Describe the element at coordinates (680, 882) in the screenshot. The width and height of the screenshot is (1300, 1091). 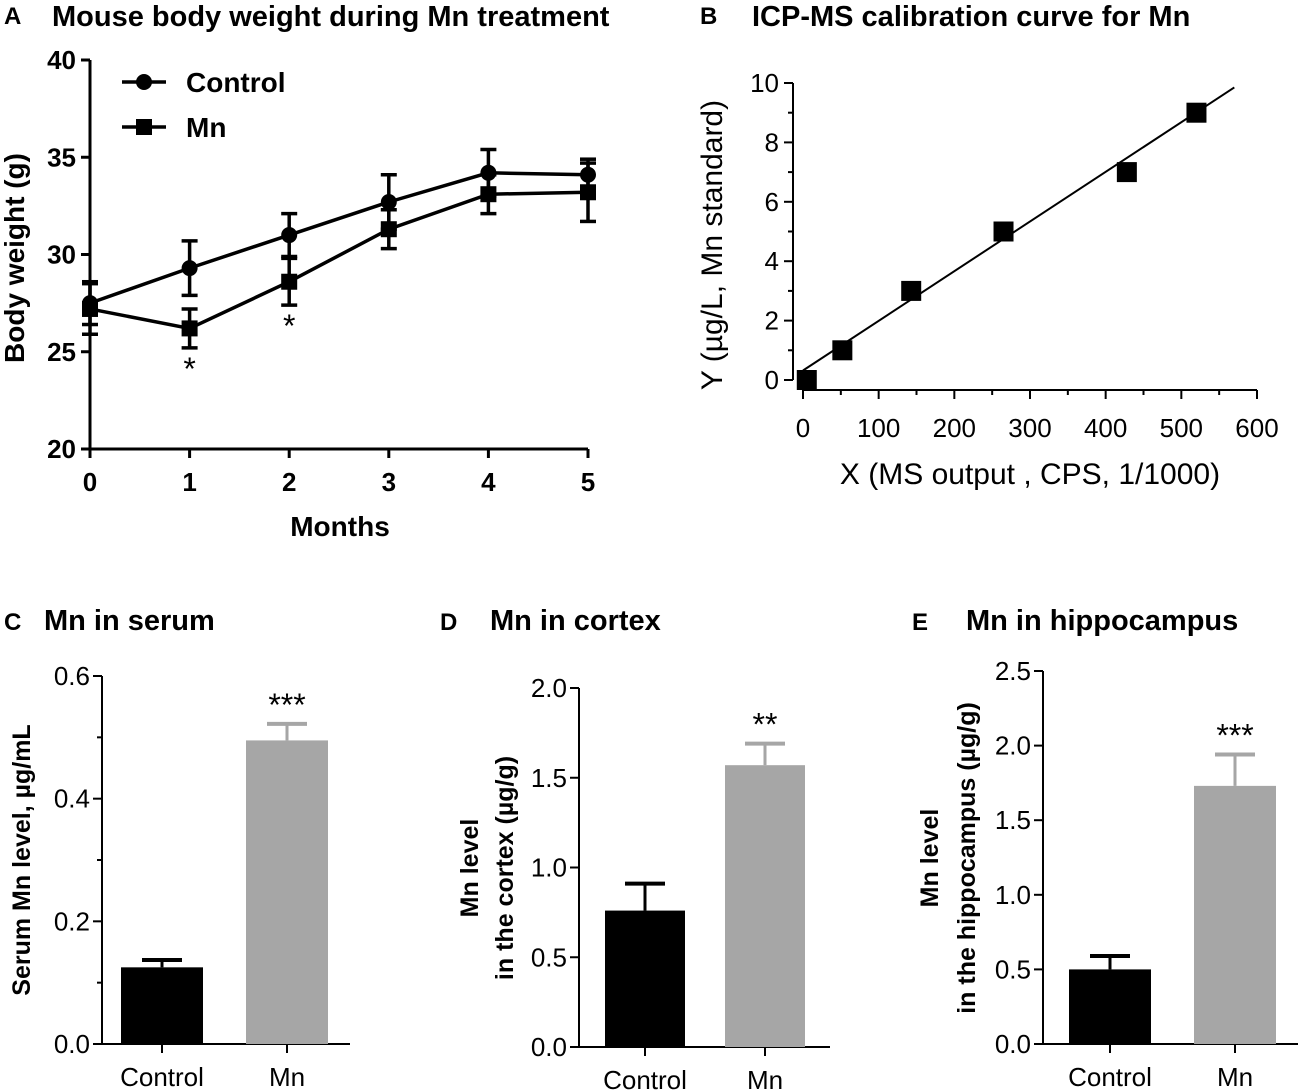
I see `panel-d-plot-area: 0.0 0.5 1.0 1.5 2.0 Control Mn **` at that location.